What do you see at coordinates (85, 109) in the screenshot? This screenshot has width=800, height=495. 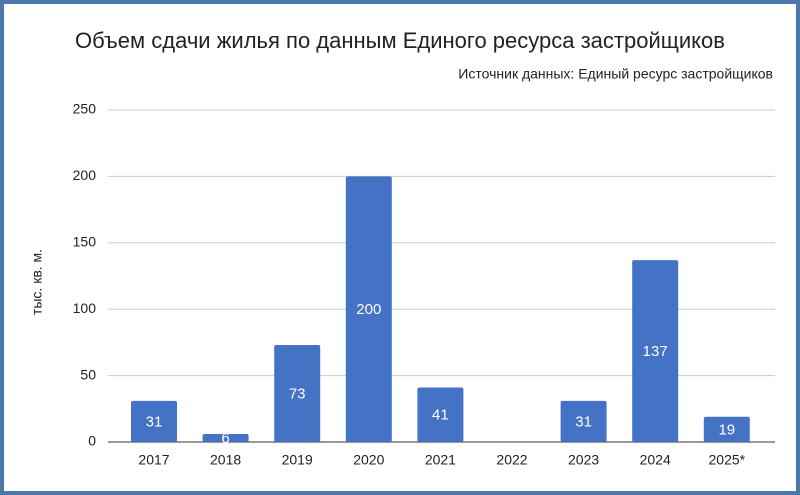 I see `y-tick-label: 250` at bounding box center [85, 109].